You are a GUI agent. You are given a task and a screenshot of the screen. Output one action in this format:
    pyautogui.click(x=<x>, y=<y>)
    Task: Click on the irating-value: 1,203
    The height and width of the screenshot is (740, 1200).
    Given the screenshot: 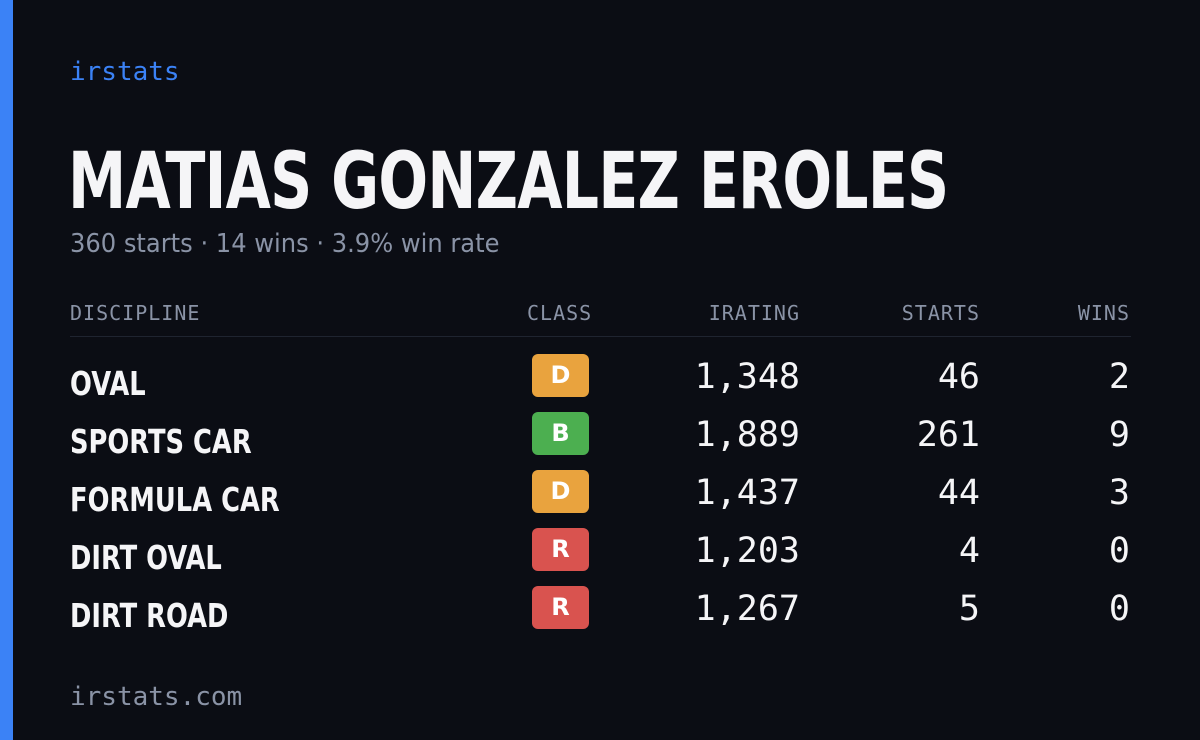 What is the action you would take?
    pyautogui.click(x=747, y=551)
    